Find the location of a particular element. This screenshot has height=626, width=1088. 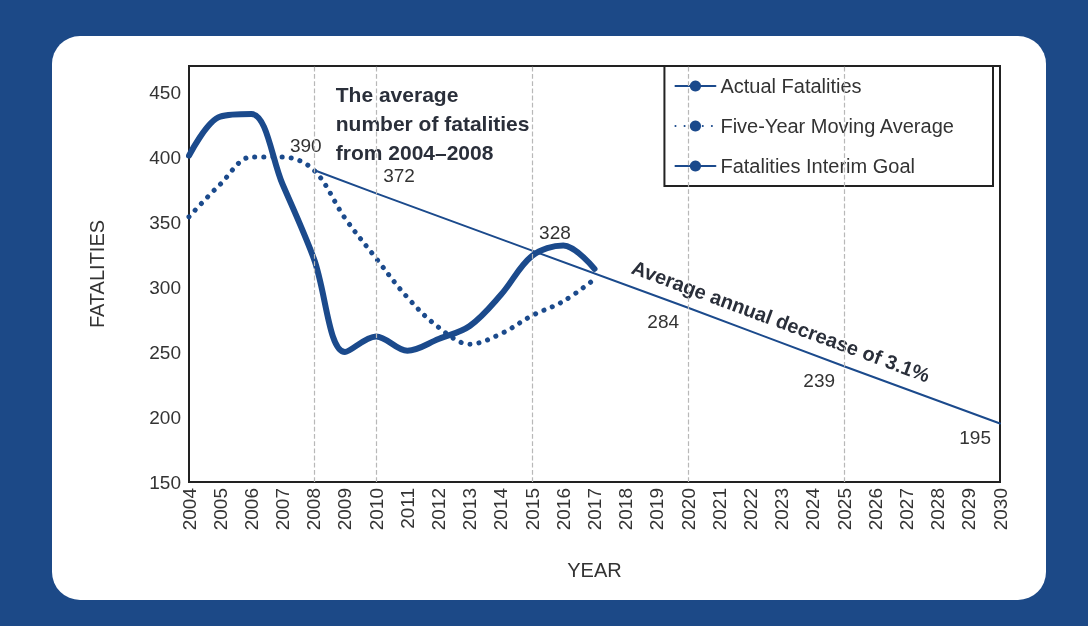

data-label: 284 is located at coordinates (663, 322).